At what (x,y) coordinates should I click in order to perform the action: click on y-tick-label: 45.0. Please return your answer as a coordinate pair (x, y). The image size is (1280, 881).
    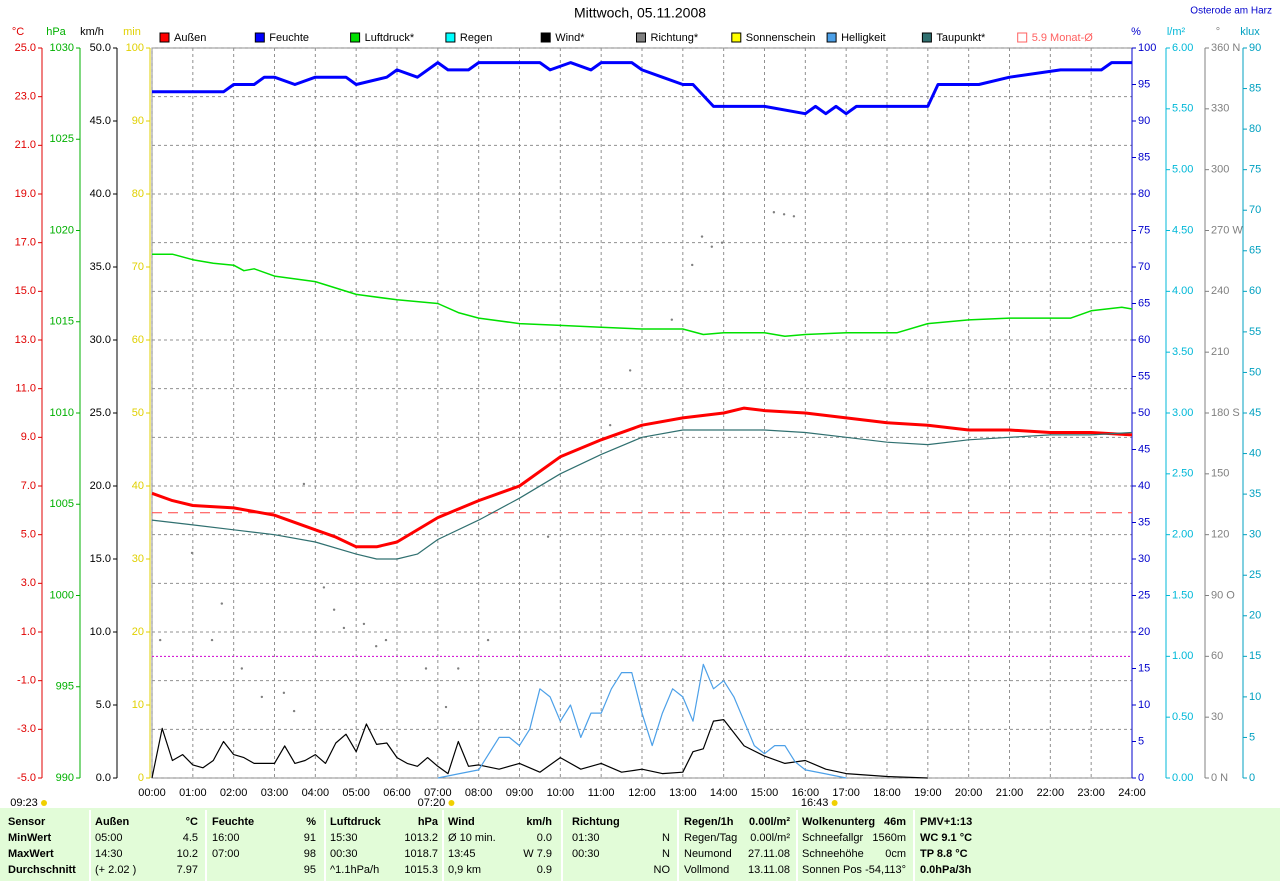
    Looking at the image, I should click on (100, 121).